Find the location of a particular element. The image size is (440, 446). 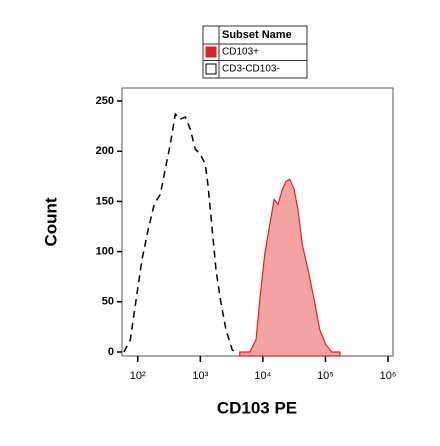

x-tick-label: 10² is located at coordinates (138, 376).